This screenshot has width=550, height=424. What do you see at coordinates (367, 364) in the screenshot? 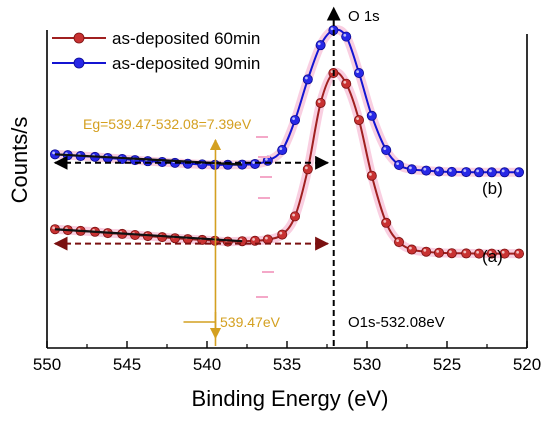
I see `x-tick-label: 530` at bounding box center [367, 364].